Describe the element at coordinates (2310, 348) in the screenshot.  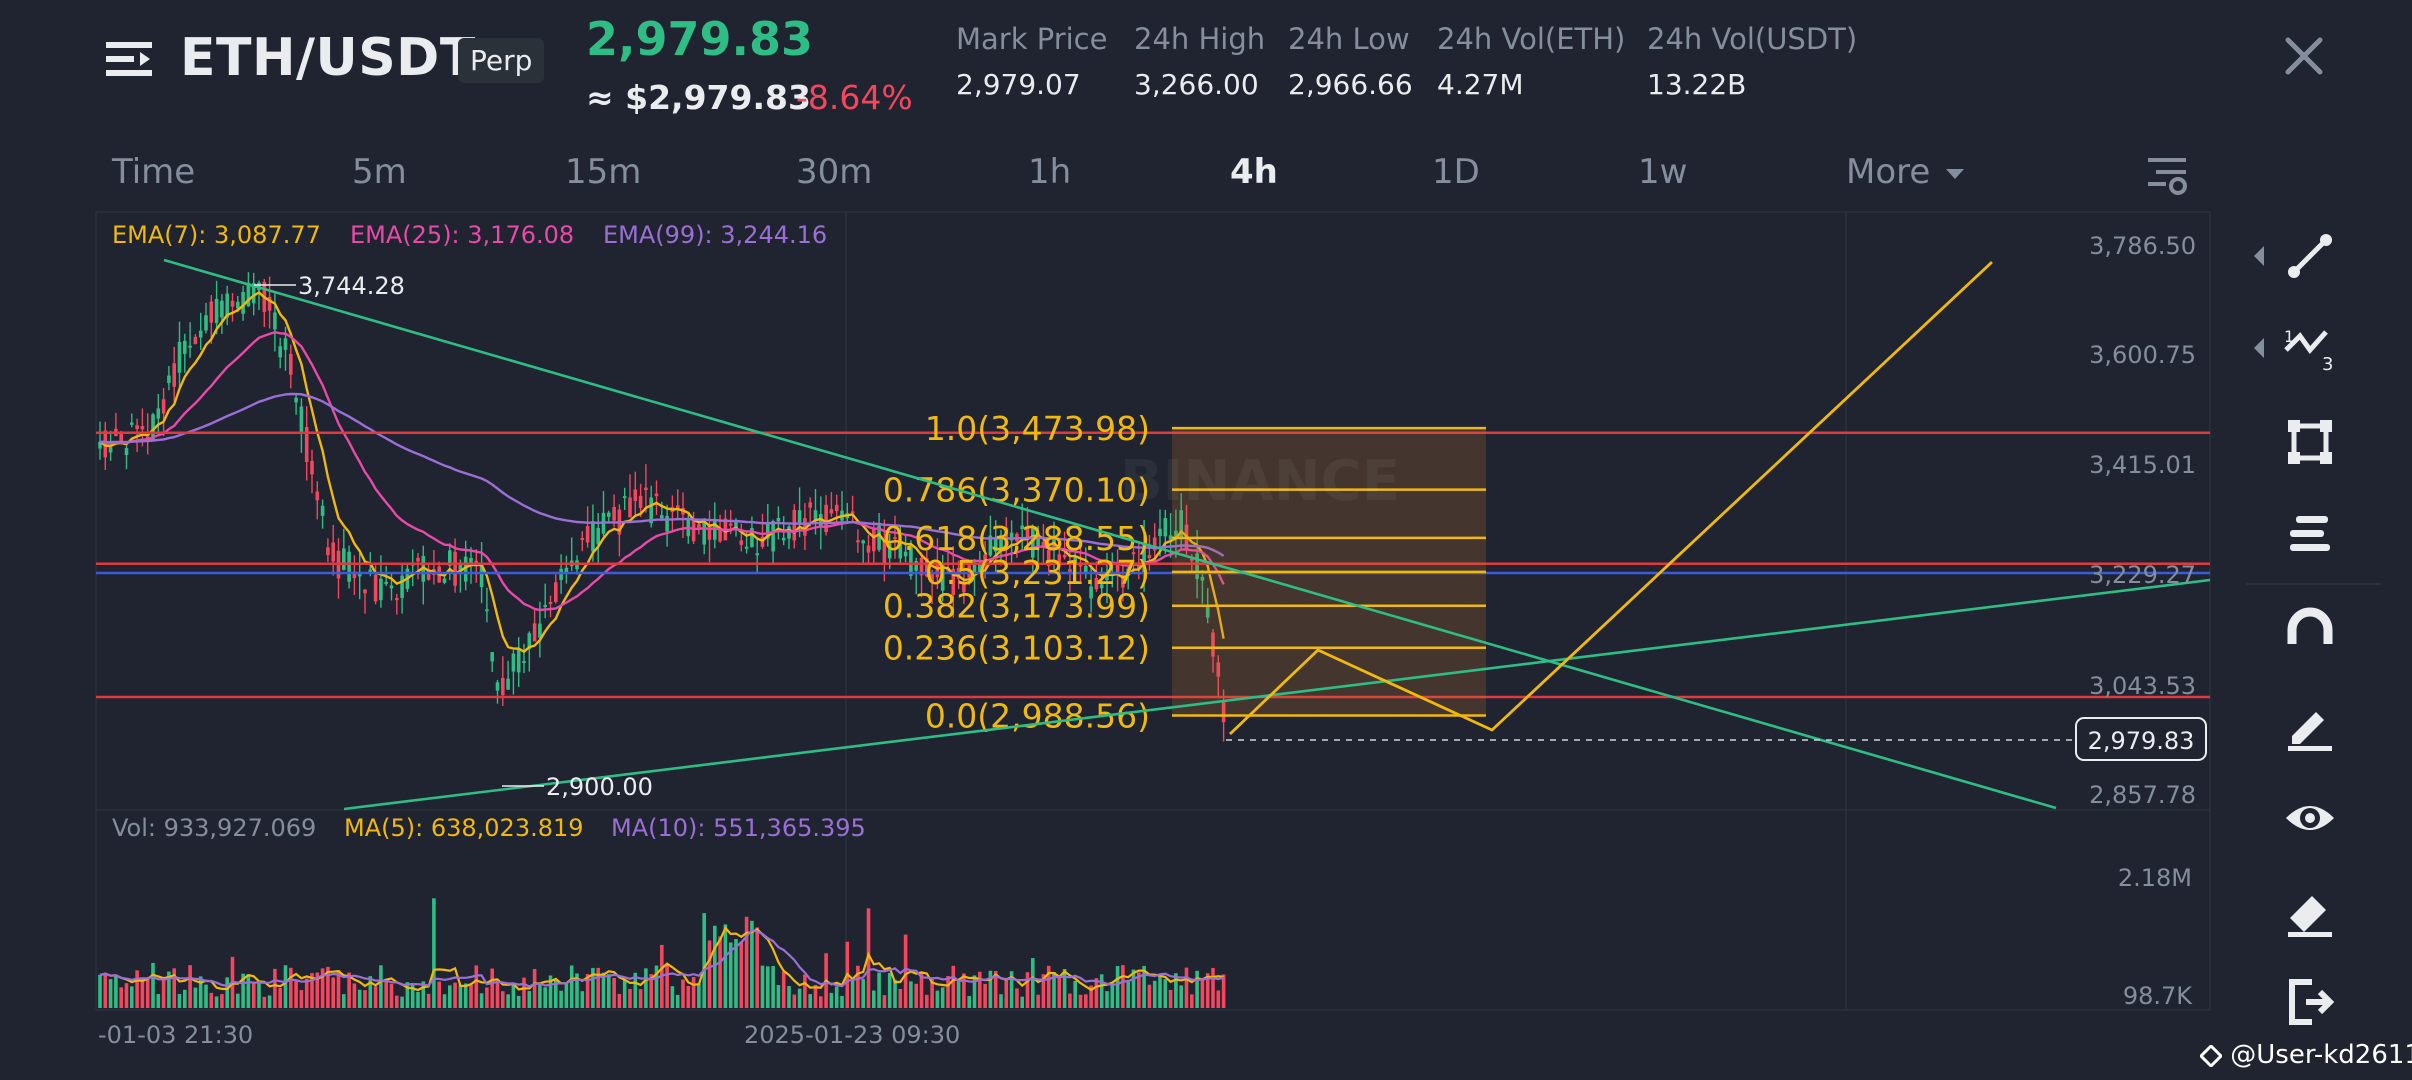
I see `pattern-tool-icon: 1 3` at that location.